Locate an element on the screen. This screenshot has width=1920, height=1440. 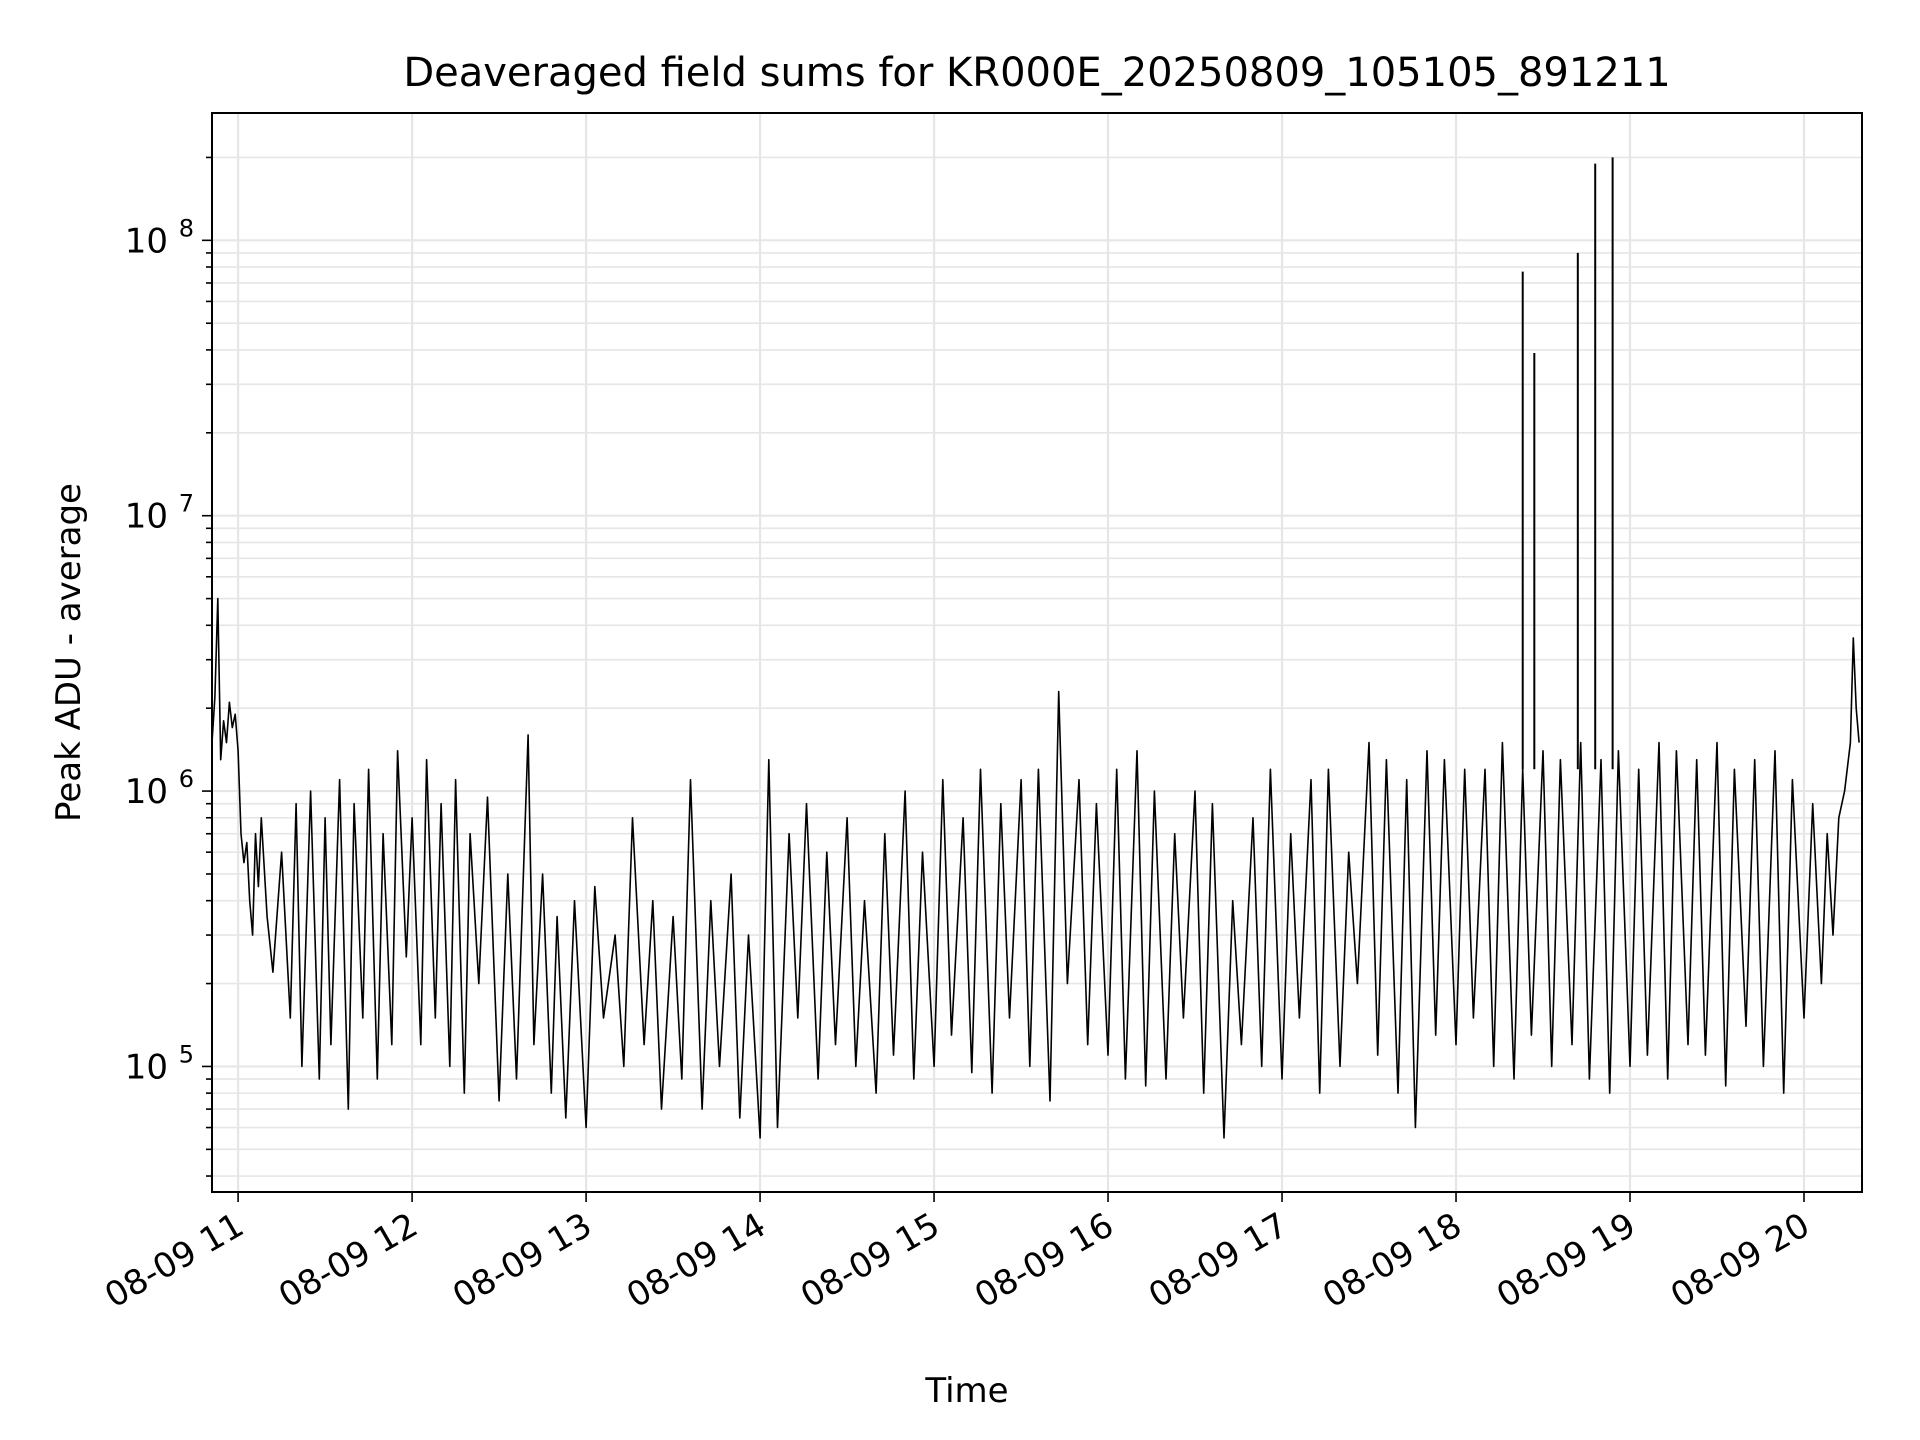
y-tick-exponent: 7 is located at coordinates (186, 504).